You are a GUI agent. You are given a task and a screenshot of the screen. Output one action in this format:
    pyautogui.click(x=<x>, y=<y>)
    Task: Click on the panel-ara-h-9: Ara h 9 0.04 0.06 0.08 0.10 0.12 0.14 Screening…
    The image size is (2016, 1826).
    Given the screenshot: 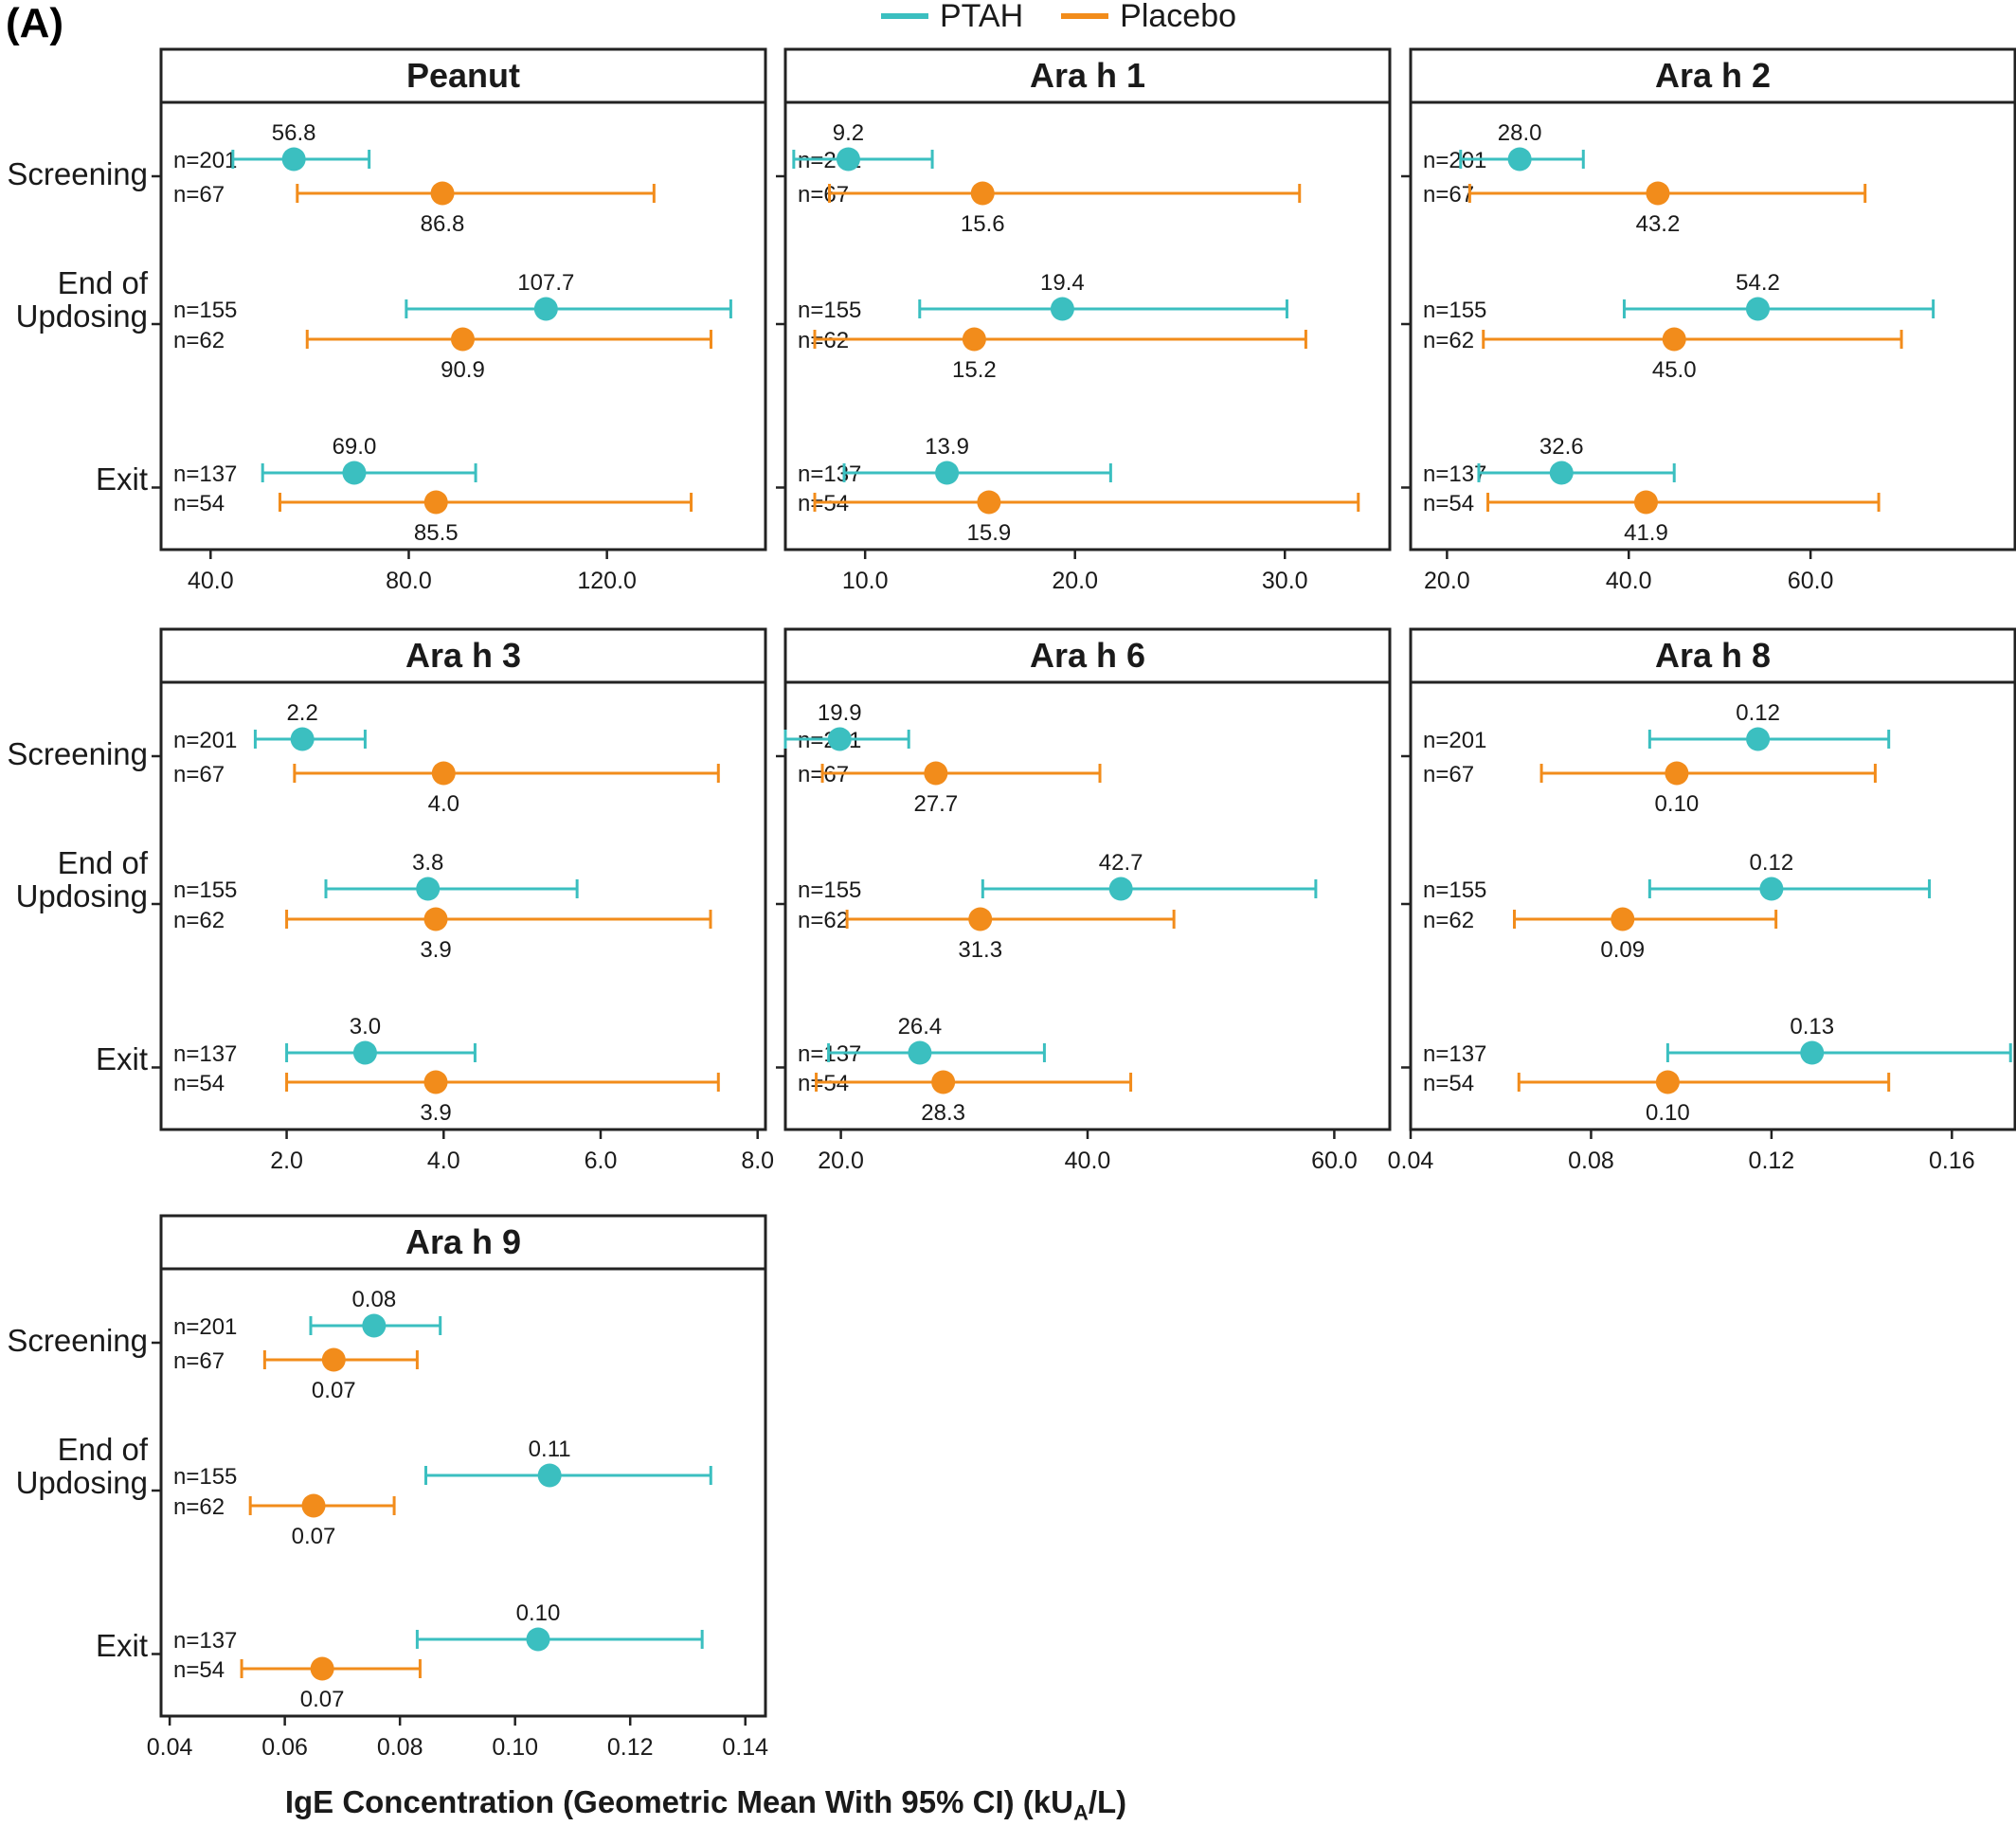 What is the action you would take?
    pyautogui.click(x=387, y=1487)
    